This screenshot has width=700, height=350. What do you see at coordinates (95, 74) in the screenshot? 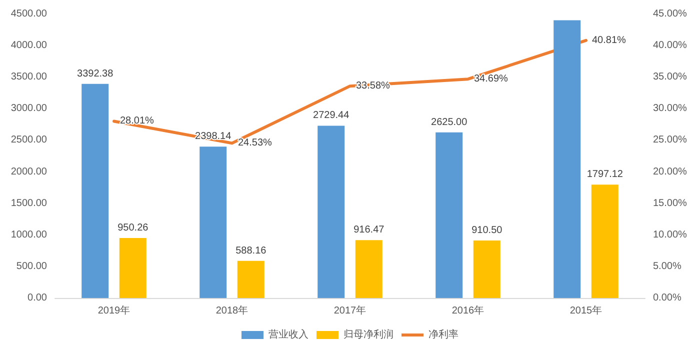
I see `data-label: 3392.38` at bounding box center [95, 74].